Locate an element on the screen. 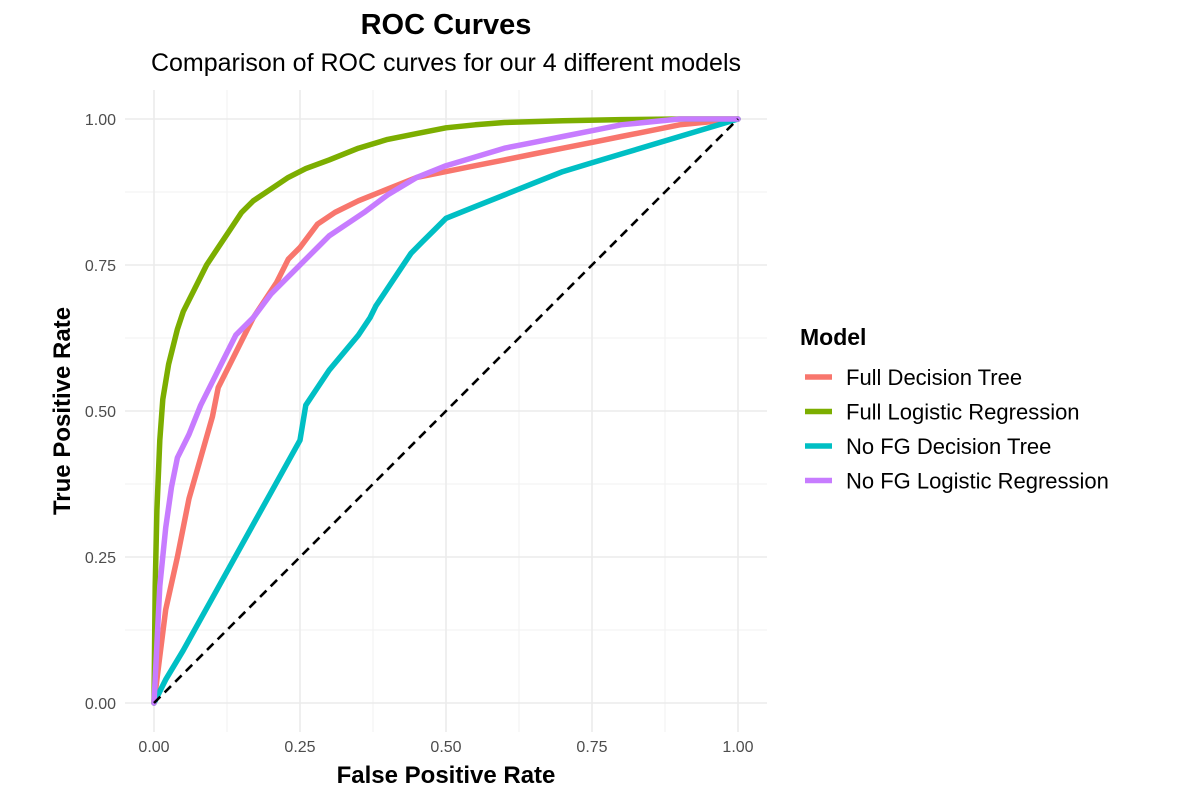 This screenshot has height=800, width=1200. x-tick-label: 0.75 is located at coordinates (591, 747).